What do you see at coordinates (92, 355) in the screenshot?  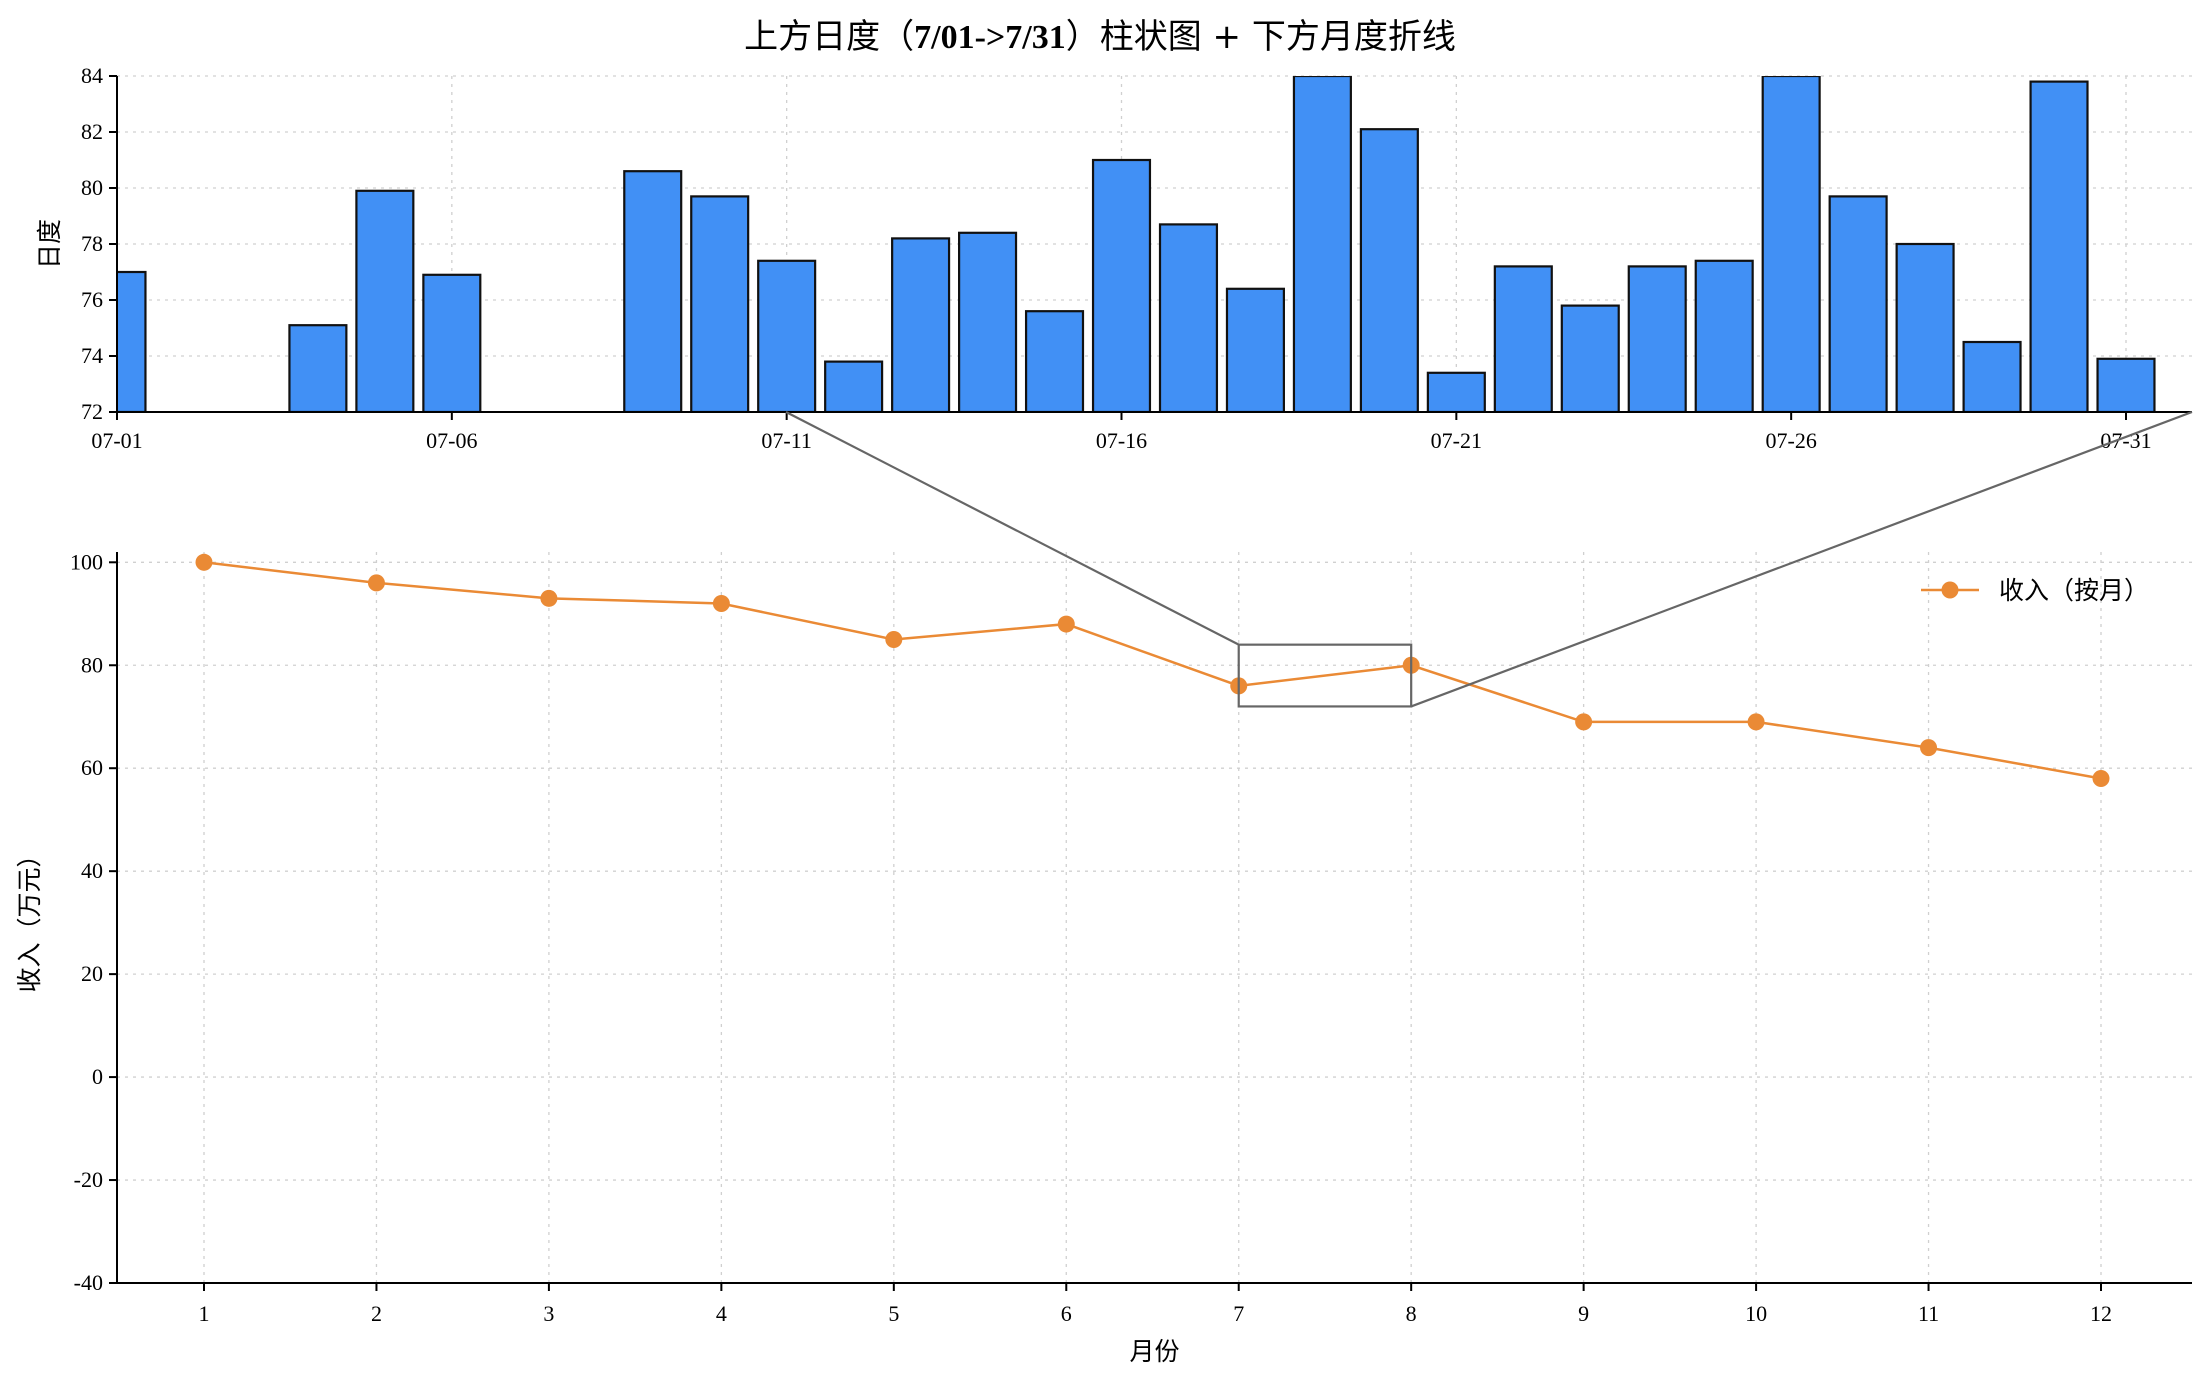 I see `top-y-tick-label: 74` at bounding box center [92, 355].